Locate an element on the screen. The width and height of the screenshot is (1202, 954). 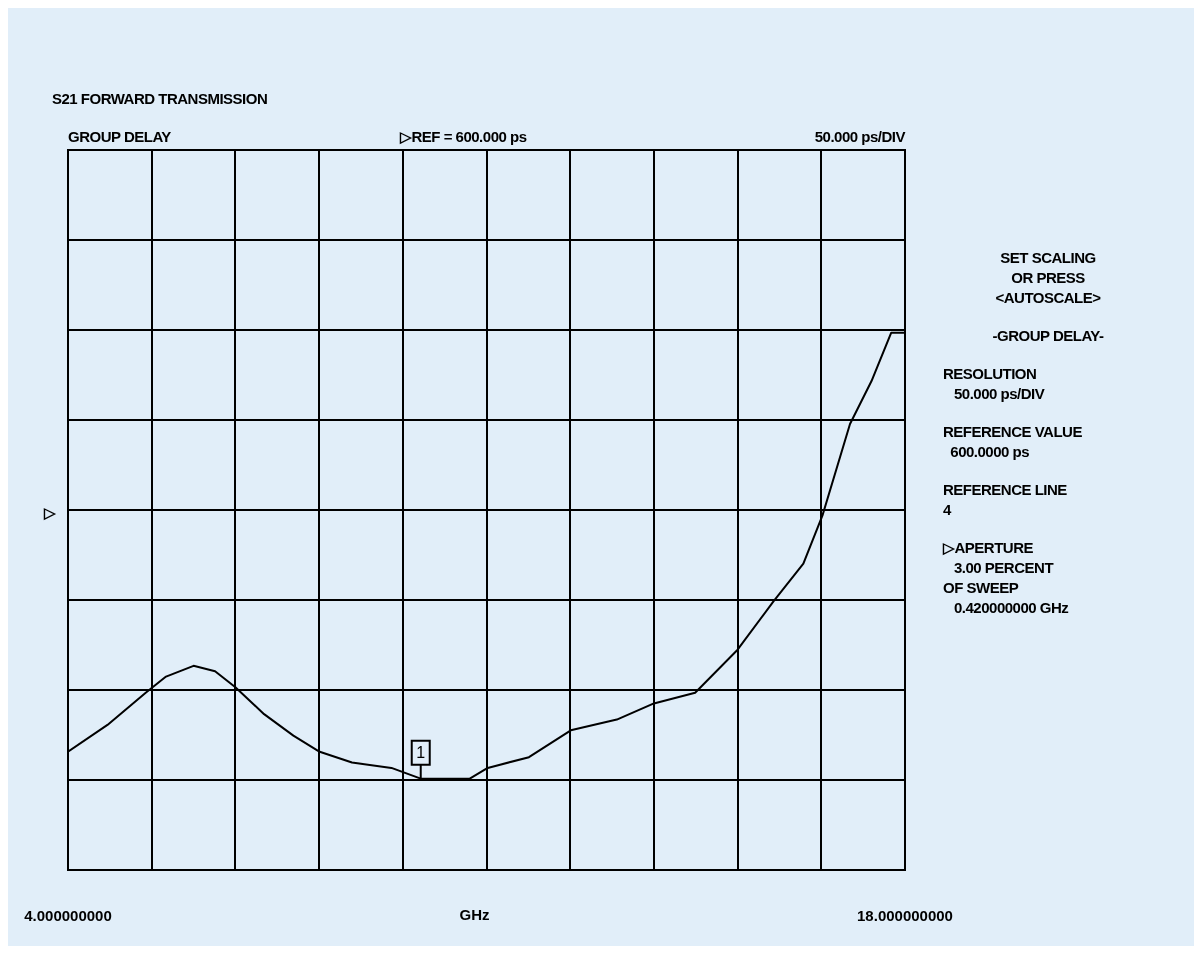
text: REFERENCE LINE 4 is located at coordinates (1005, 500).